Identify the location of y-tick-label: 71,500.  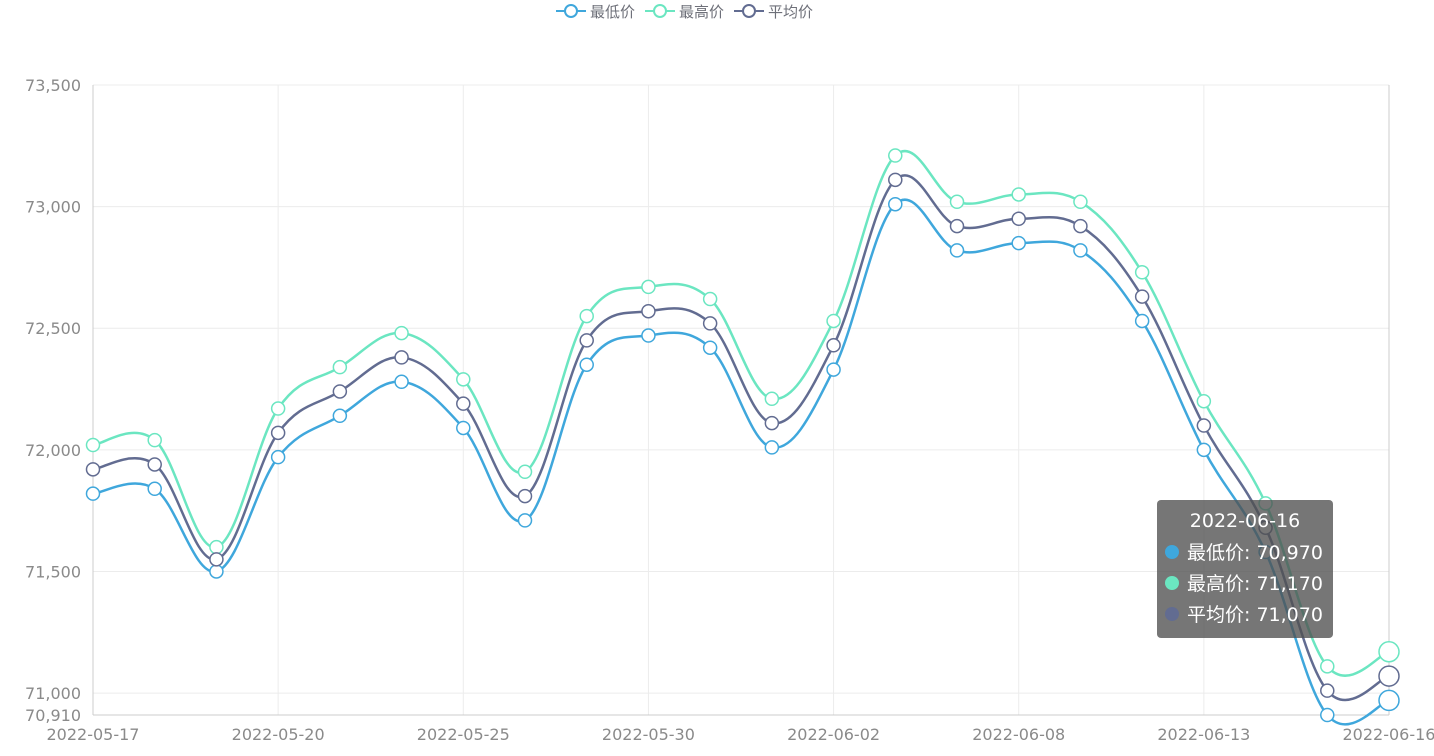
(53, 571).